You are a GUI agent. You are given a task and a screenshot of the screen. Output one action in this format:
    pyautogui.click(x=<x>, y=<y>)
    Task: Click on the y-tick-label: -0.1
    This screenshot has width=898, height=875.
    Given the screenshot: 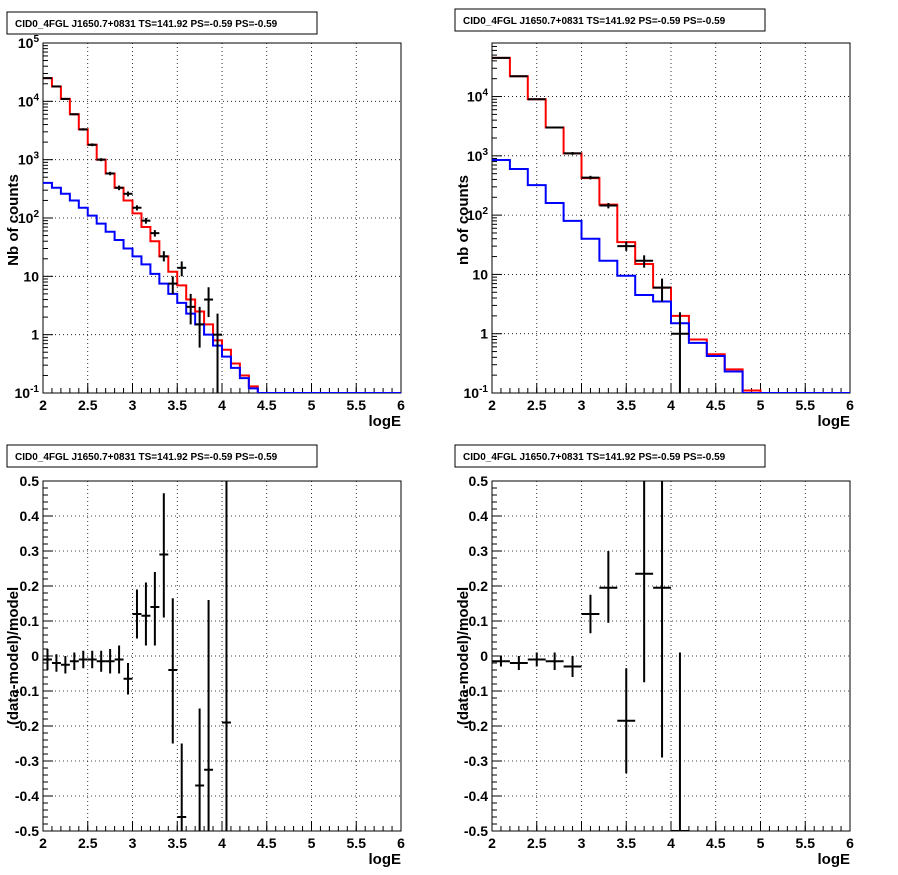 What is the action you would take?
    pyautogui.click(x=476, y=691)
    